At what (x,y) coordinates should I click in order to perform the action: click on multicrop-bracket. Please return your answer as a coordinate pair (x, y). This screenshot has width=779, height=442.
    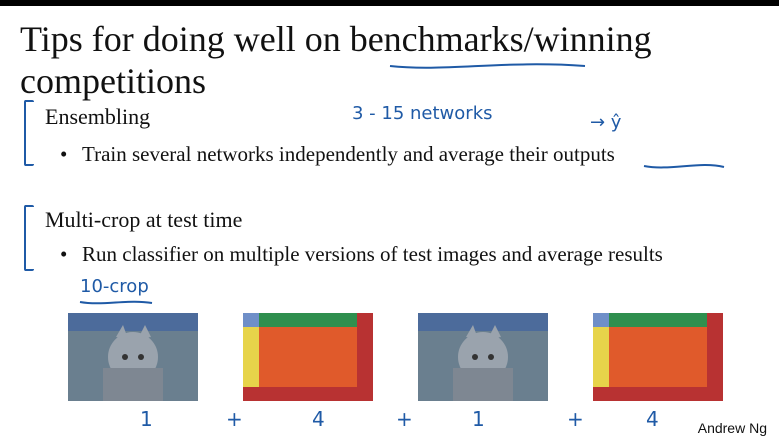
    Looking at the image, I should click on (29, 238).